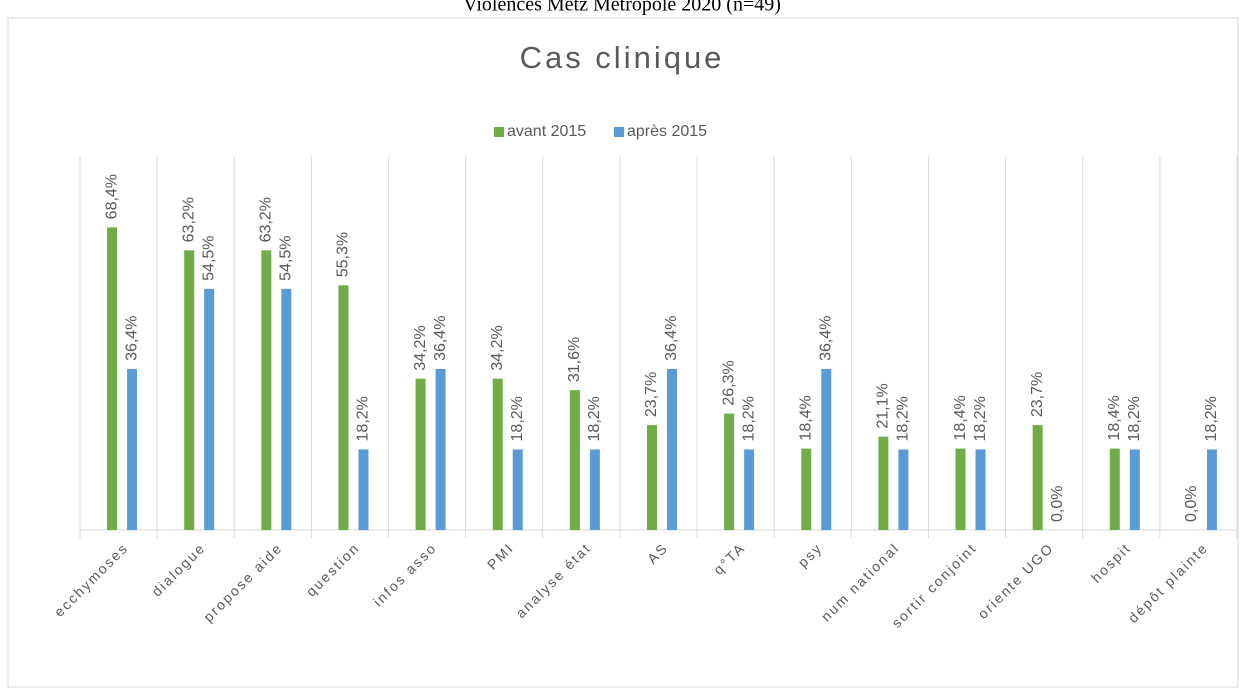 Image resolution: width=1245 pixels, height=688 pixels. What do you see at coordinates (333, 569) in the screenshot?
I see `x-tick-label: question` at bounding box center [333, 569].